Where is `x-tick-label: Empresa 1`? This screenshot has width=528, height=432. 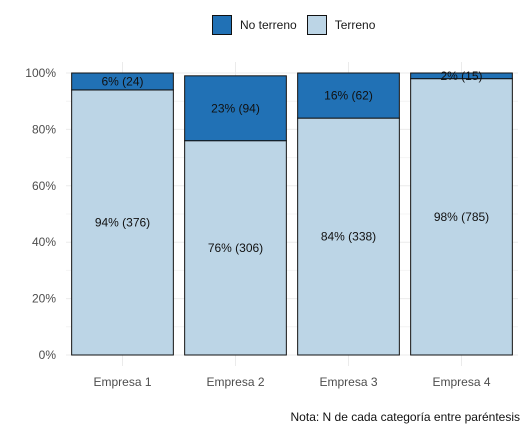
x-tick-label: Empresa 1 is located at coordinates (122, 382).